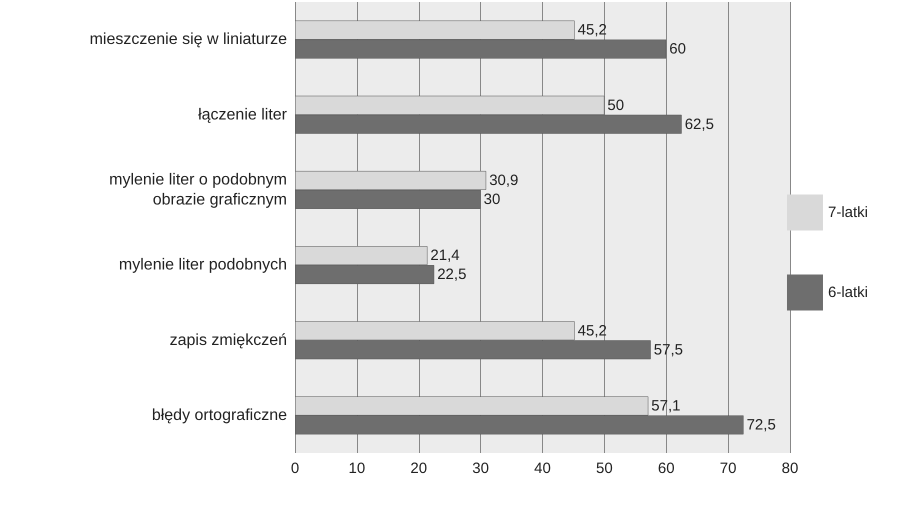  Describe the element at coordinates (666, 405) in the screenshot. I see `data-label: 57,1` at that location.